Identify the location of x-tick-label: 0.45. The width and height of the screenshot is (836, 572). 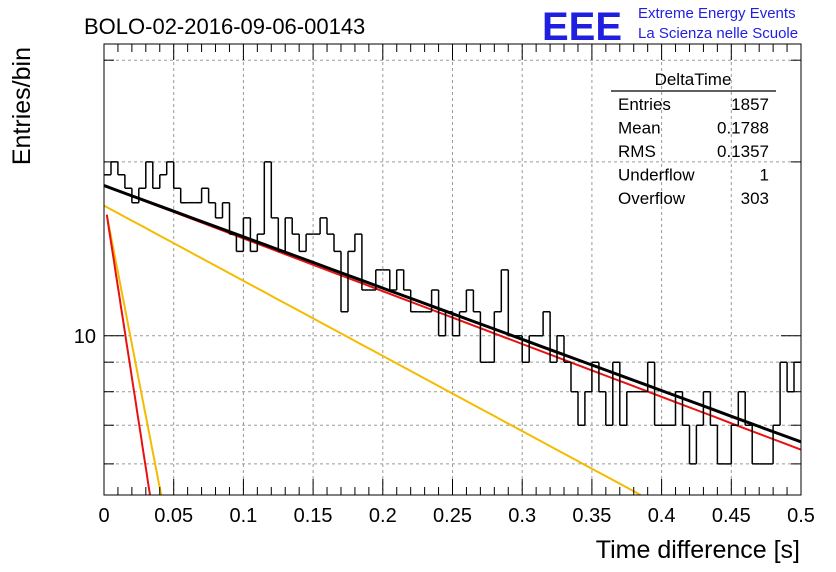
(731, 516).